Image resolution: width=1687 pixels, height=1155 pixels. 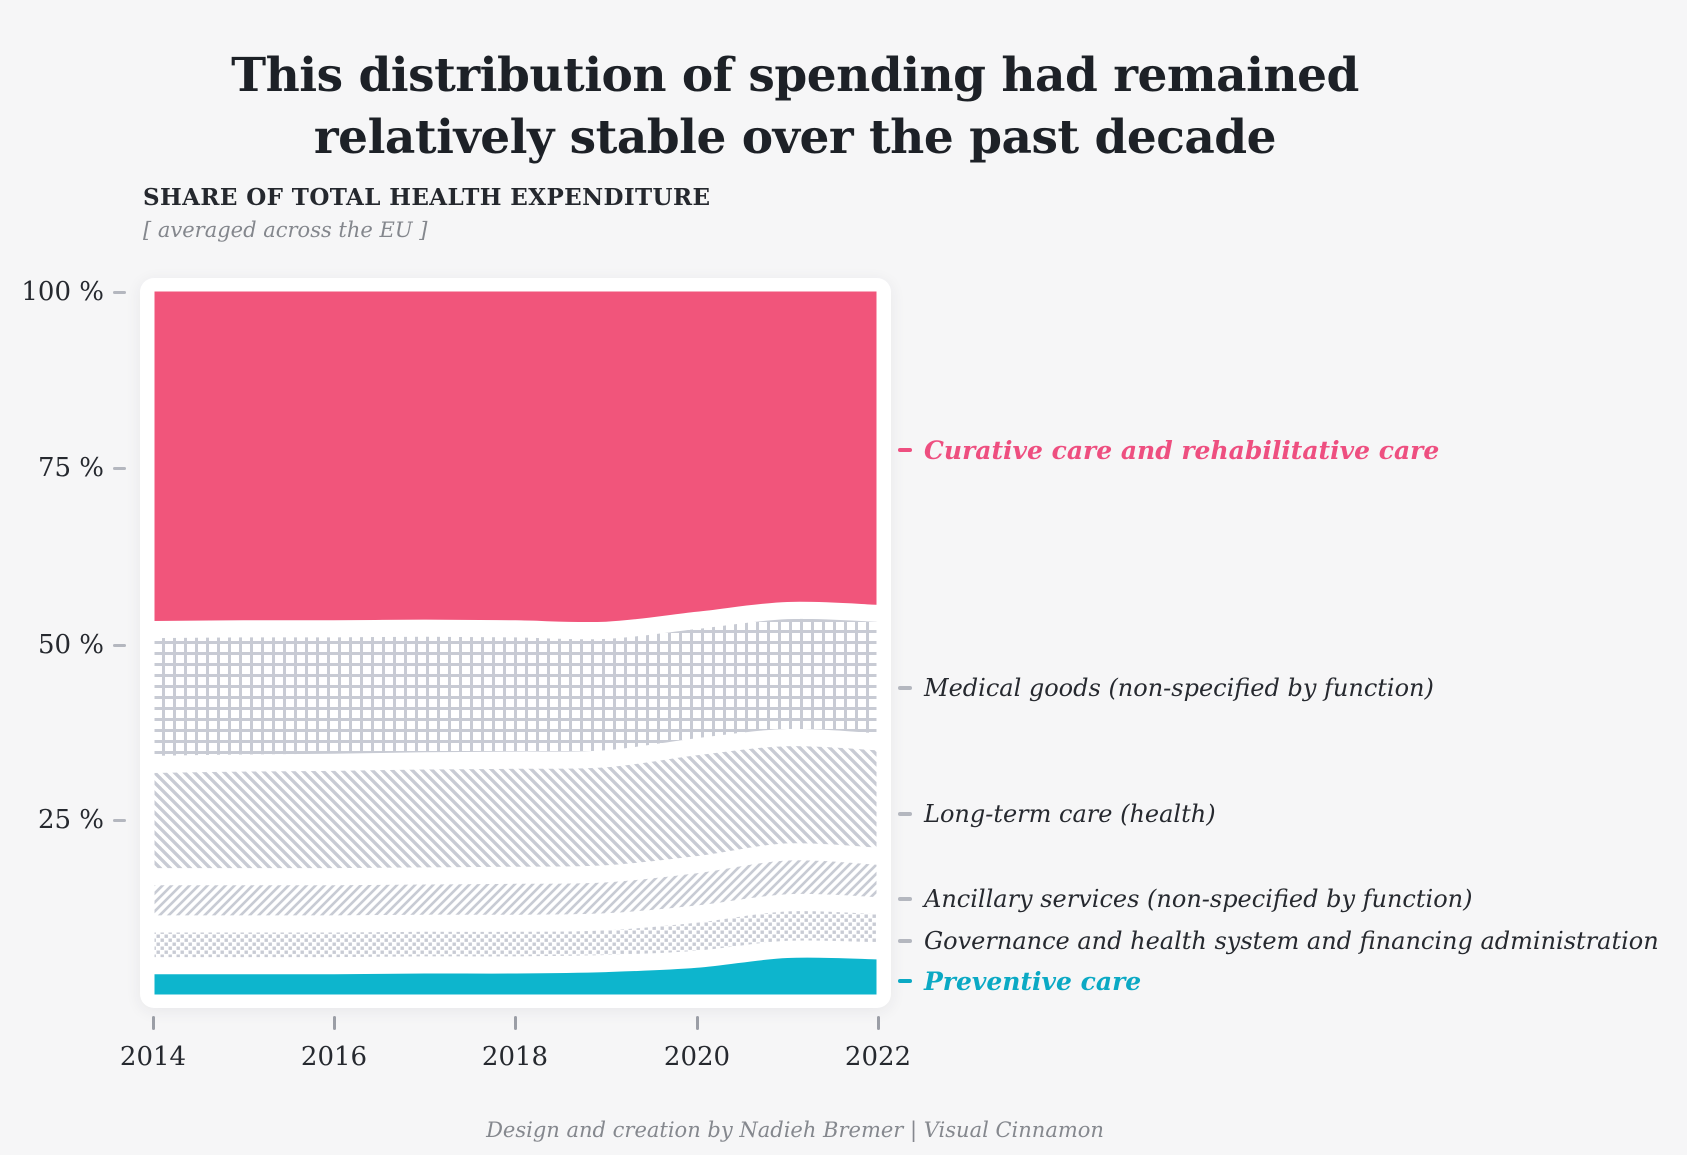 What do you see at coordinates (1033, 981) in the screenshot?
I see `legend-label: Preventive care` at bounding box center [1033, 981].